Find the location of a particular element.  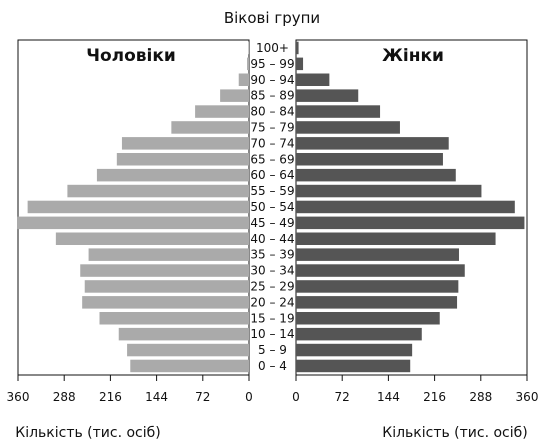

age-group-label: 45 – 49 is located at coordinates (272, 223).